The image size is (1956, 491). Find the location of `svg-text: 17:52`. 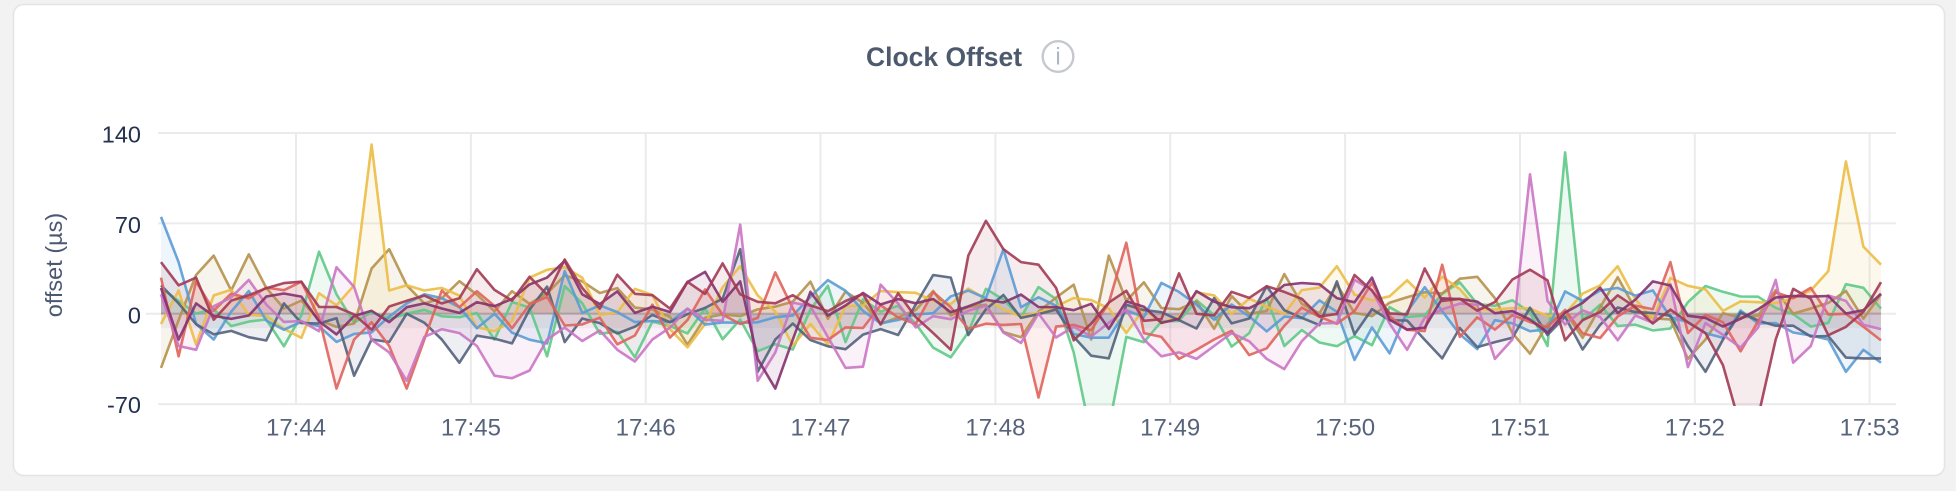

svg-text: 17:52 is located at coordinates (1695, 428).